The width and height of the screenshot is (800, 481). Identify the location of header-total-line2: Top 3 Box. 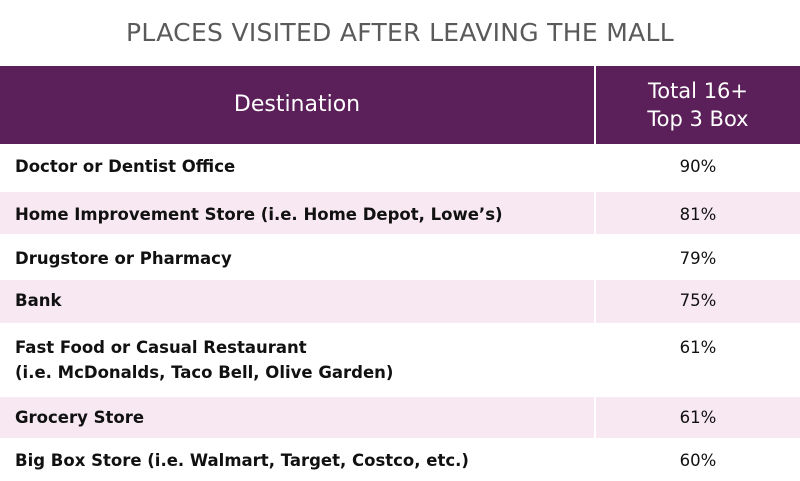
(698, 119).